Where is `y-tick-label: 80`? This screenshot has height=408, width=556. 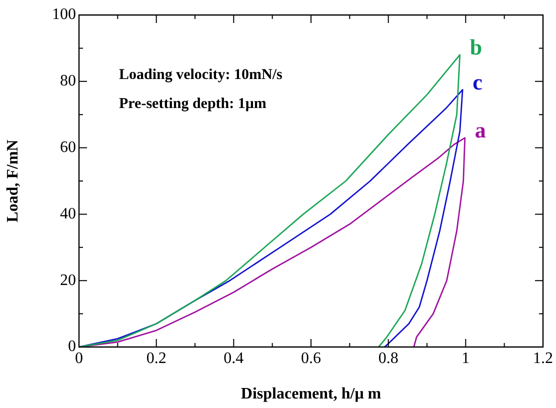 y-tick-label: 80 is located at coordinates (68, 81).